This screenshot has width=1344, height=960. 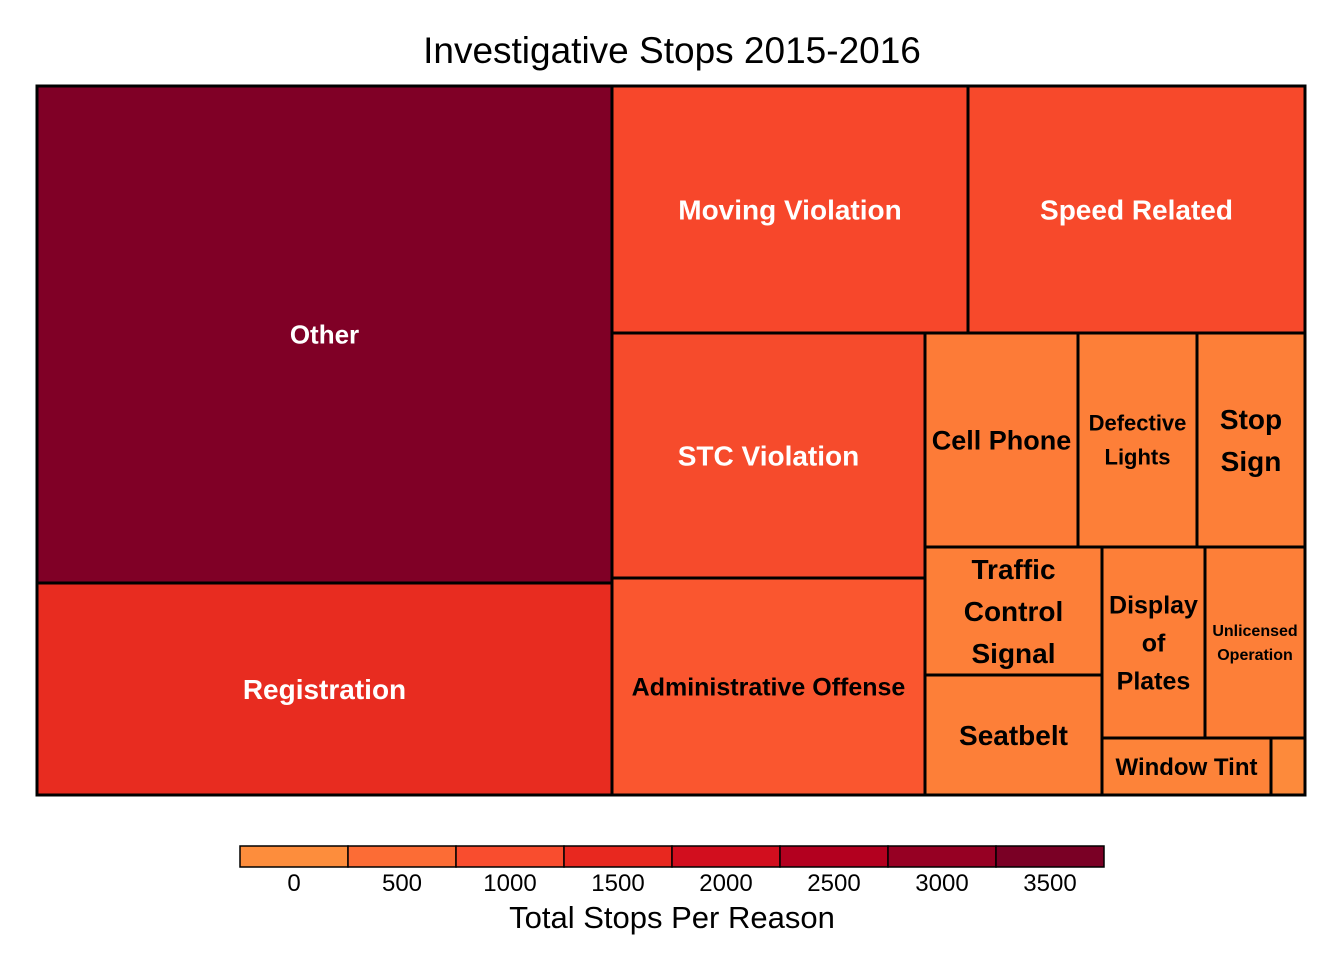 I want to click on legend-tick-label: 3500, so click(x=1049, y=883).